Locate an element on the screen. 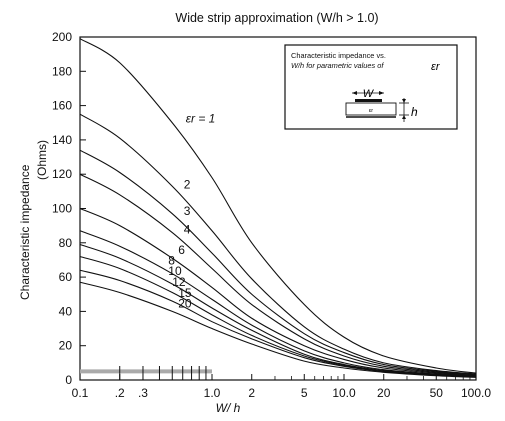 The height and width of the screenshot is (421, 505). y-tick-label: 140 is located at coordinates (62, 140).